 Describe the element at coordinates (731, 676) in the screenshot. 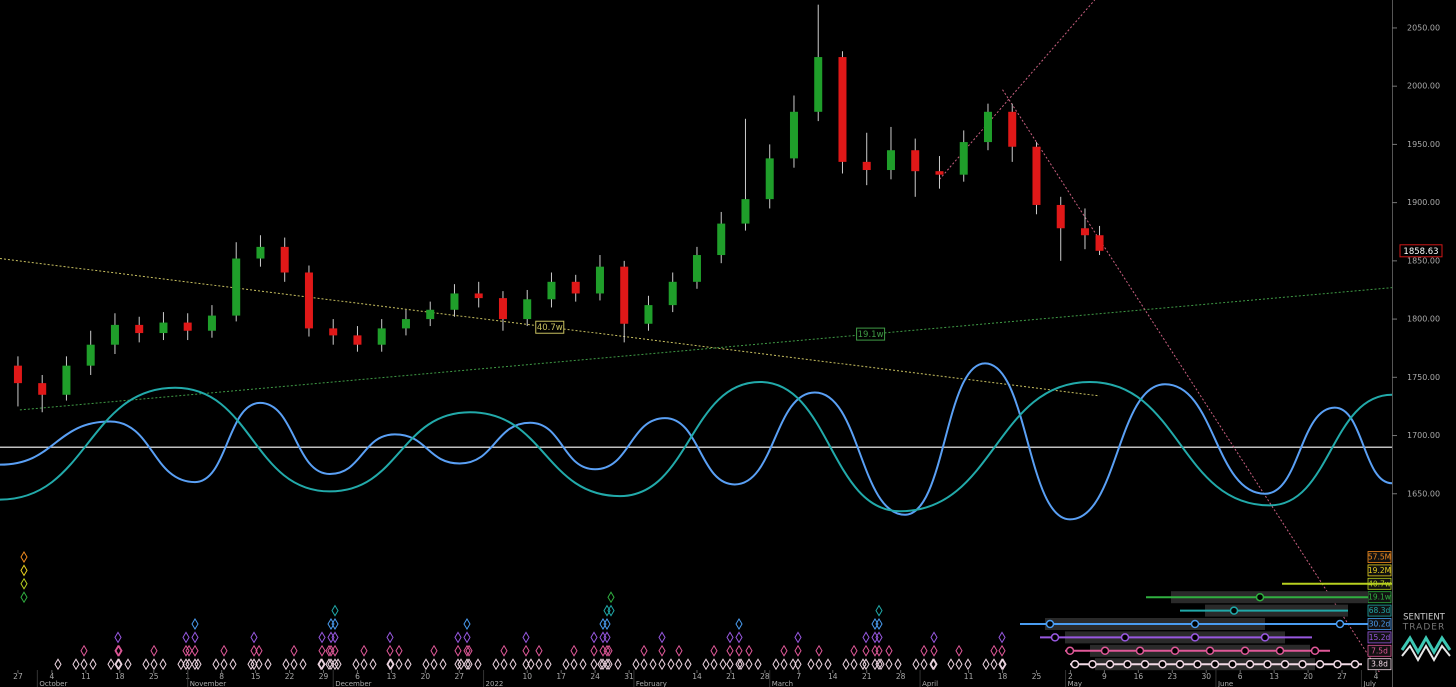

I see `x-tick-label: 21` at that location.